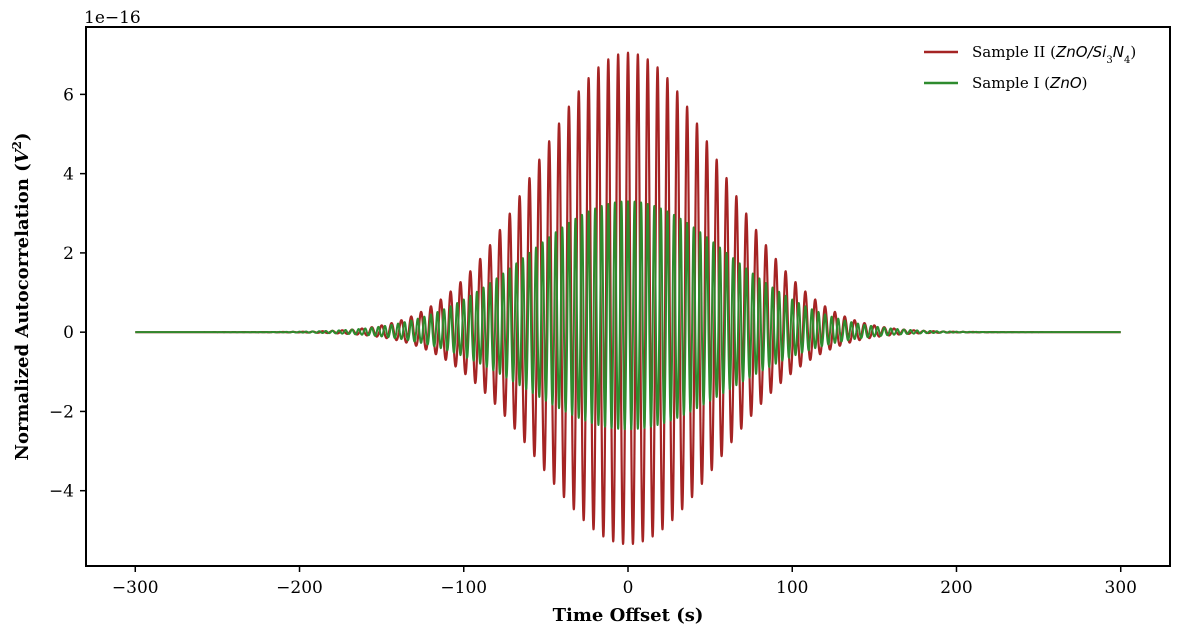 The width and height of the screenshot is (1180, 634). What do you see at coordinates (1014, 52) in the screenshot?
I see `legend-ii-prefix: Sample II (` at bounding box center [1014, 52].